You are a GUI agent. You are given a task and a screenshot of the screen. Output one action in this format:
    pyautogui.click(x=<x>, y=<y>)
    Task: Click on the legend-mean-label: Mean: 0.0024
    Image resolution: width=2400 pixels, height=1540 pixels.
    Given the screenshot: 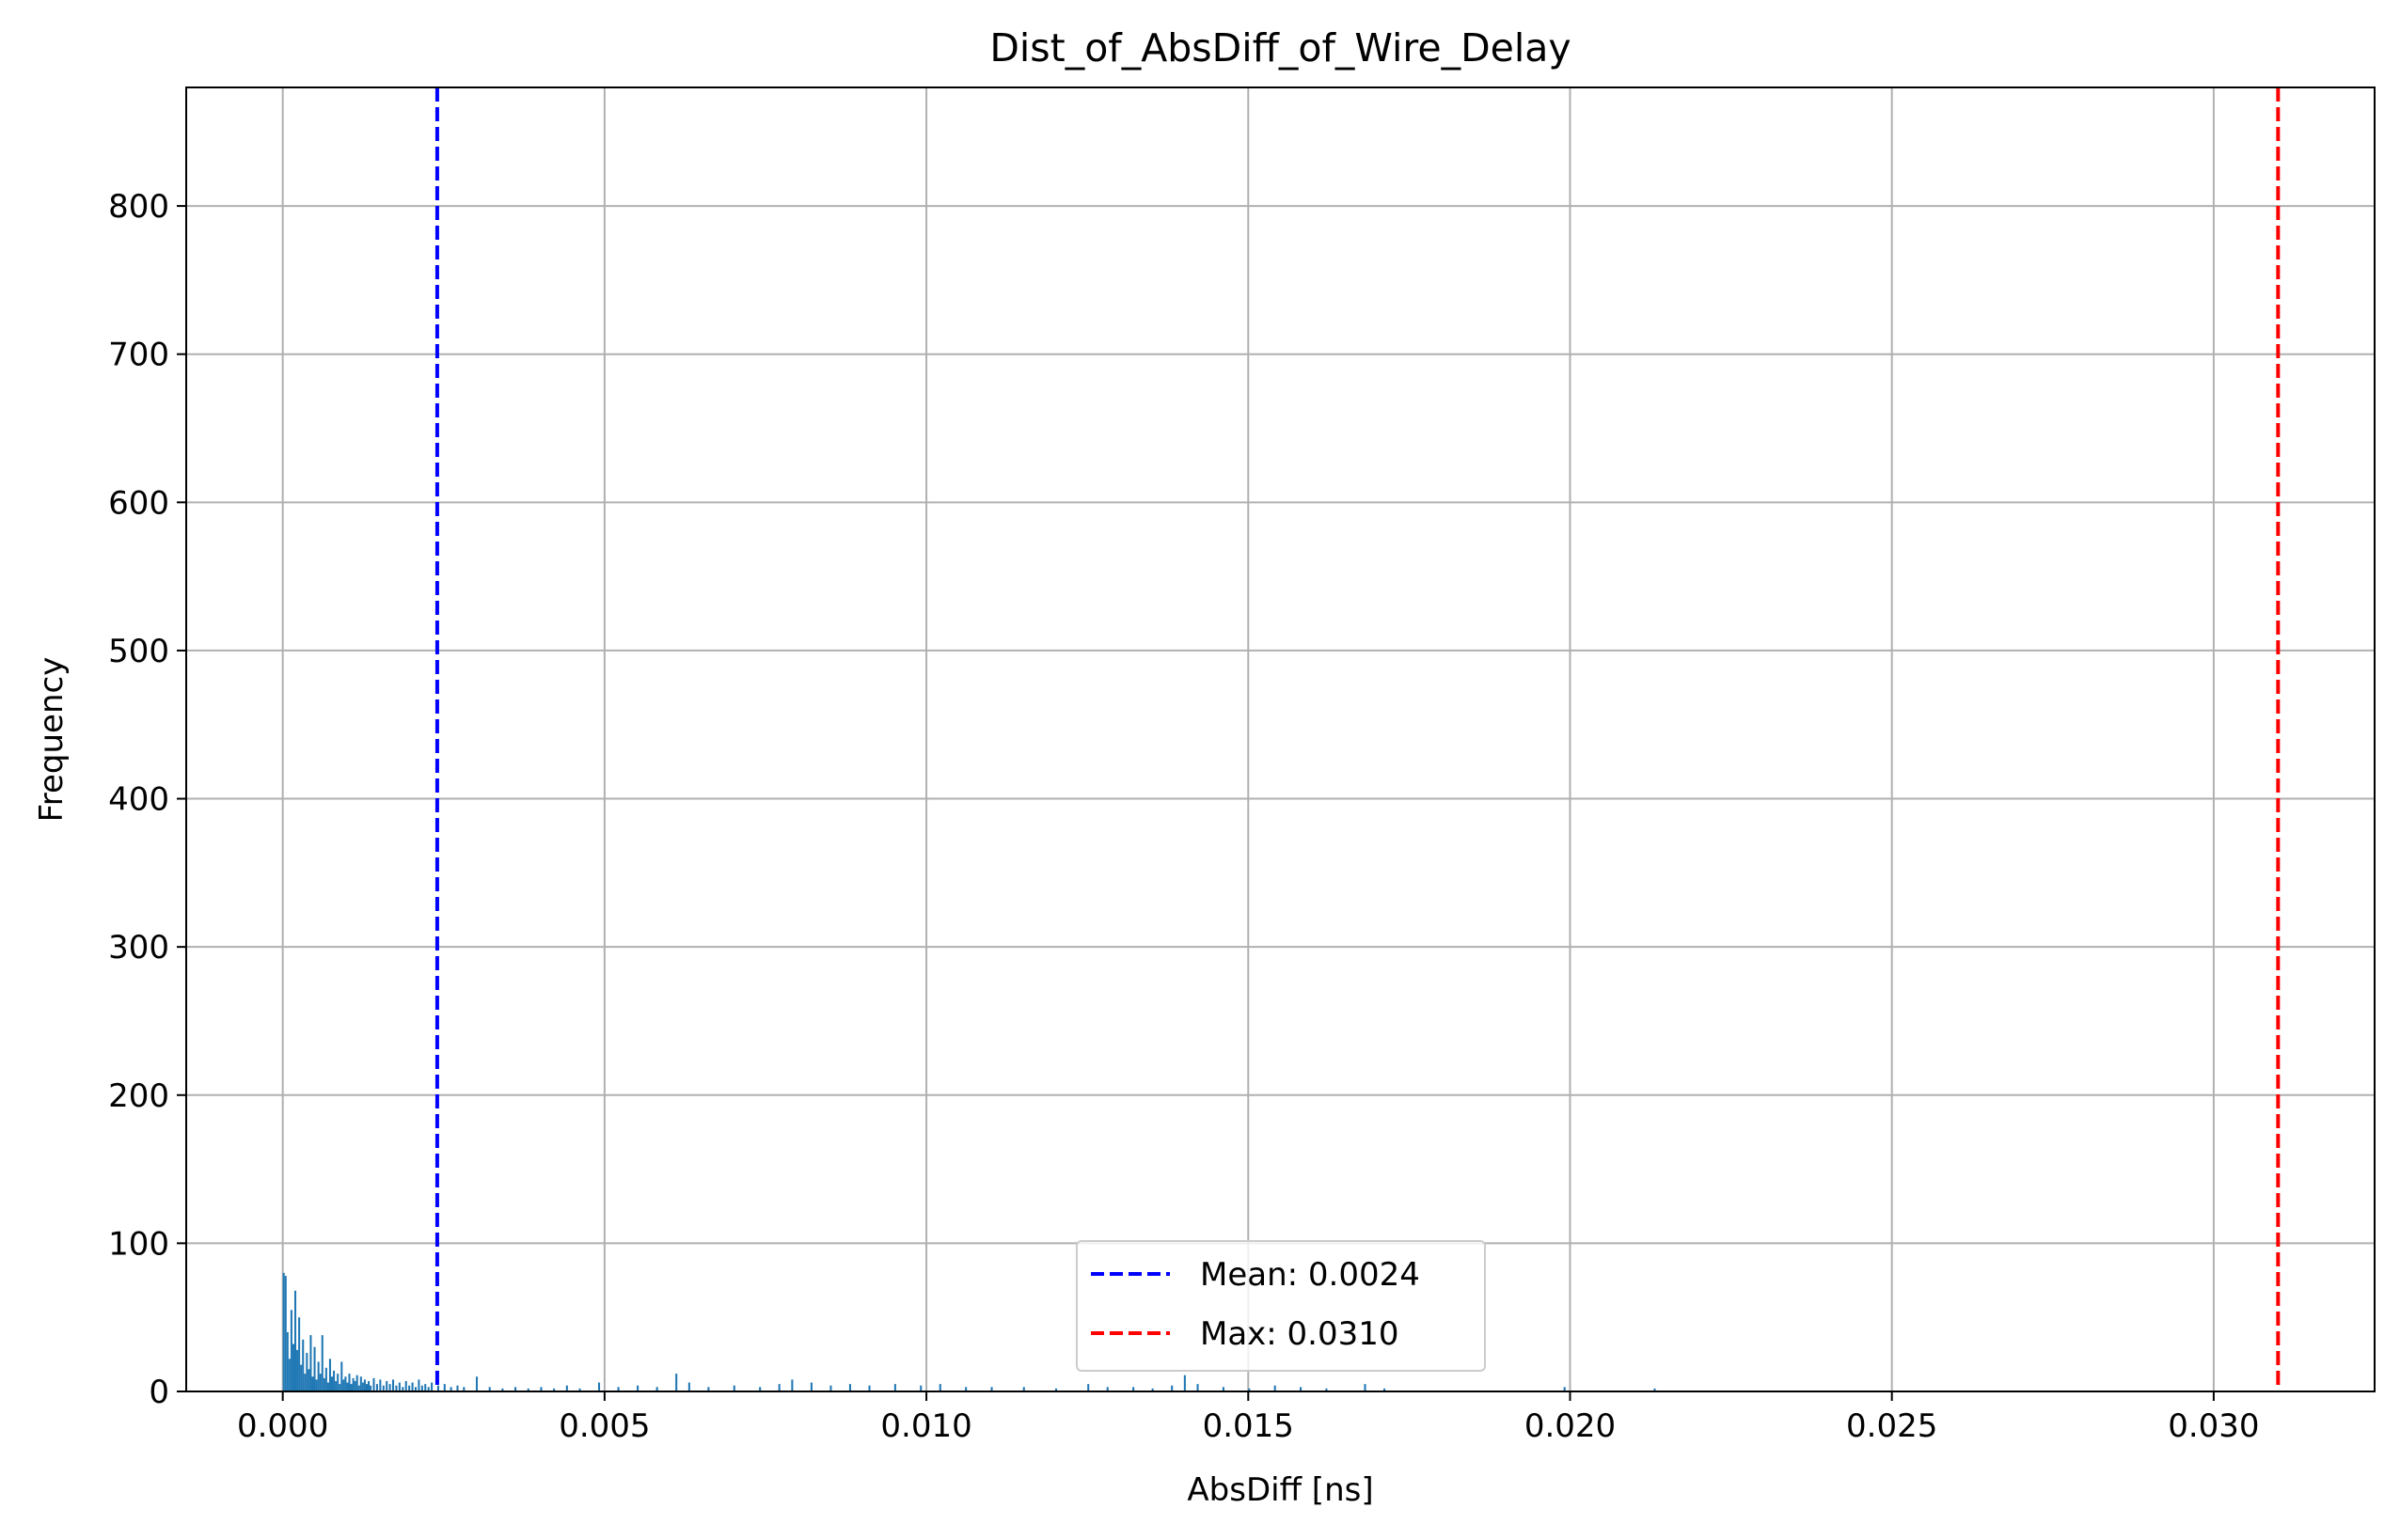 What is the action you would take?
    pyautogui.click(x=1310, y=1275)
    